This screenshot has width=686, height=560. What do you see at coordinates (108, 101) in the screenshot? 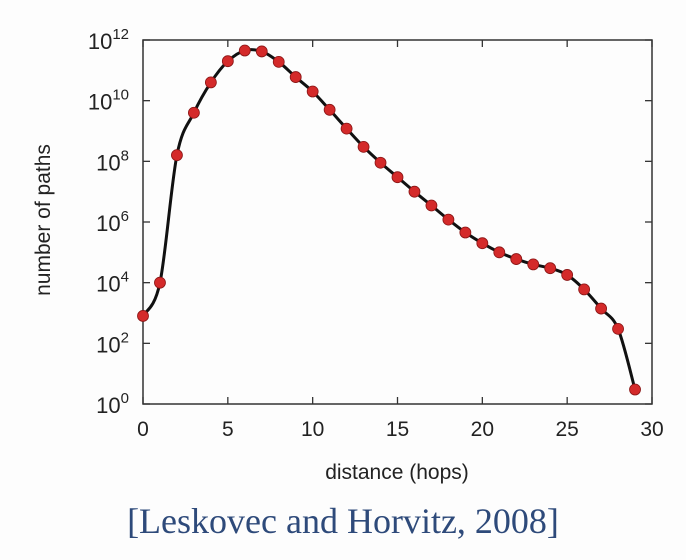
I see `y-tick-label: 10¹⁰` at bounding box center [108, 101].